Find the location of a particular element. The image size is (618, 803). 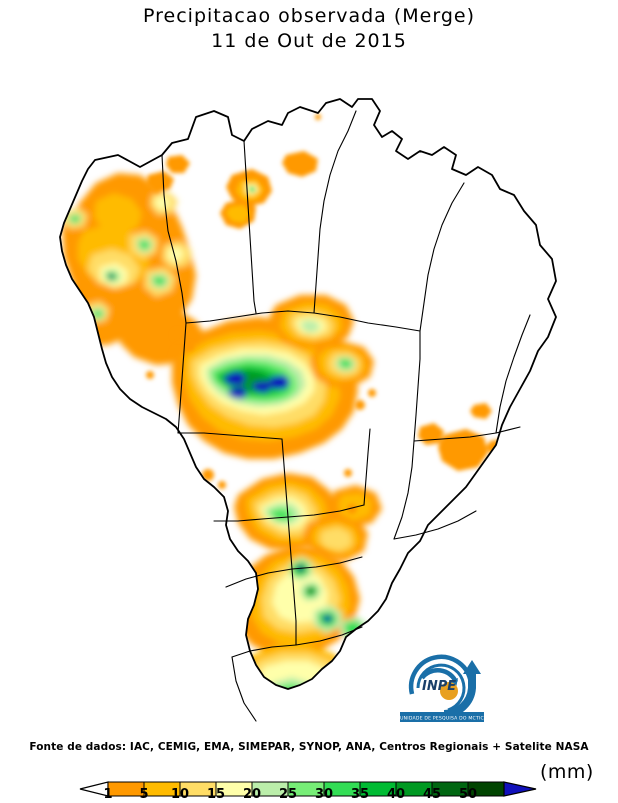

logo-banner is located at coordinates (442, 717).